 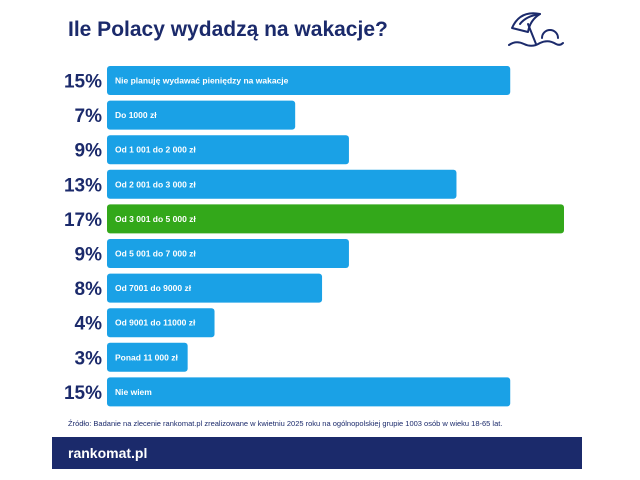 What do you see at coordinates (536, 29) in the screenshot?
I see `umbrella-icon` at bounding box center [536, 29].